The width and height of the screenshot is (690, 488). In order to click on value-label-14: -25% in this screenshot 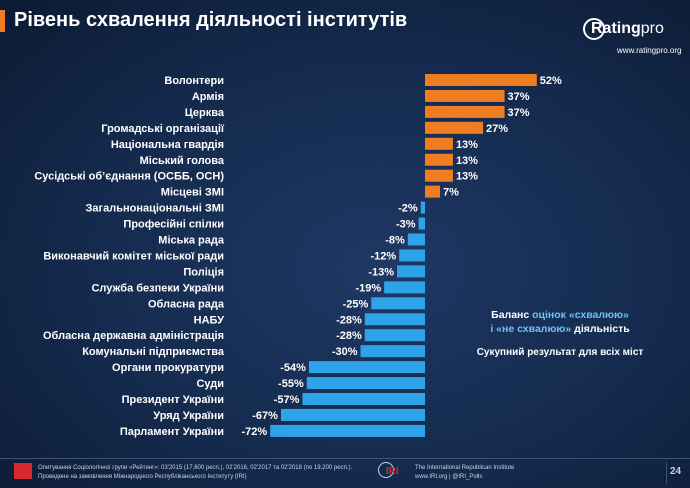, I will do `click(356, 304)`.